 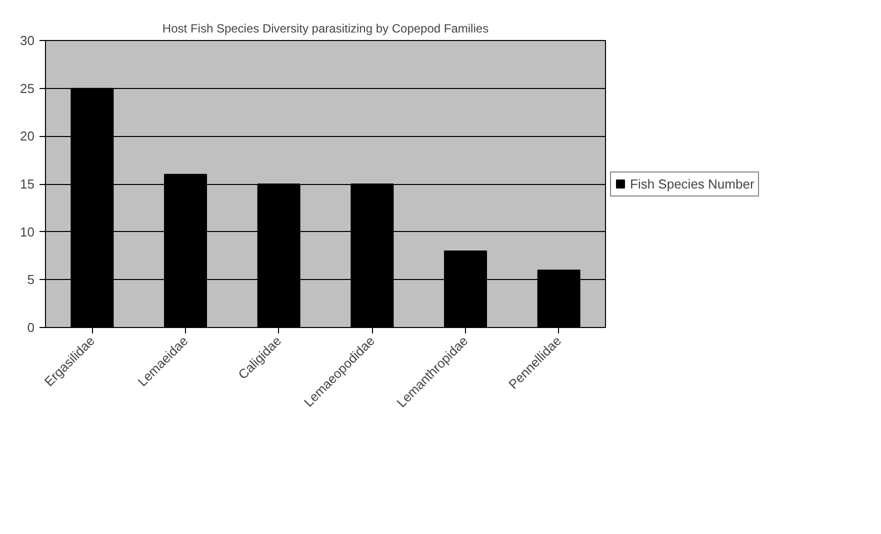 I want to click on legend-label: Fish Species Number, so click(x=692, y=183).